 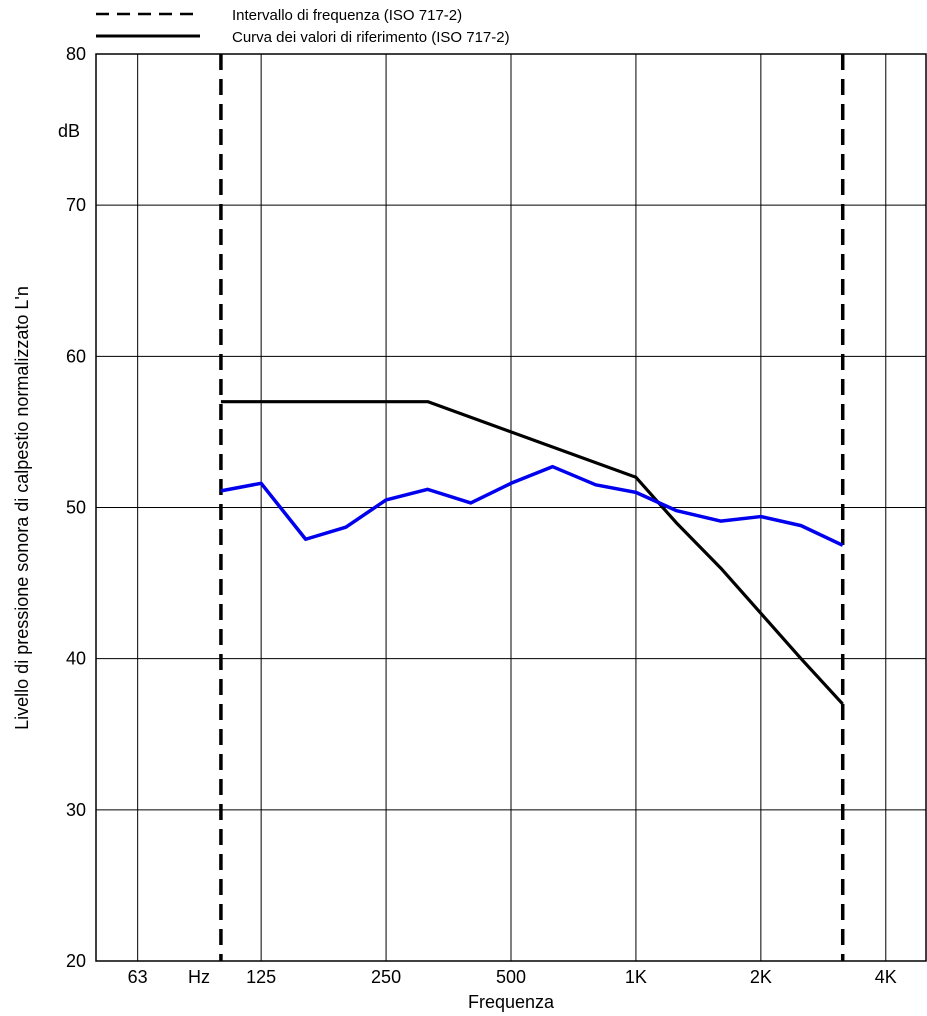 What do you see at coordinates (636, 977) in the screenshot?
I see `x-tick-label: 1K` at bounding box center [636, 977].